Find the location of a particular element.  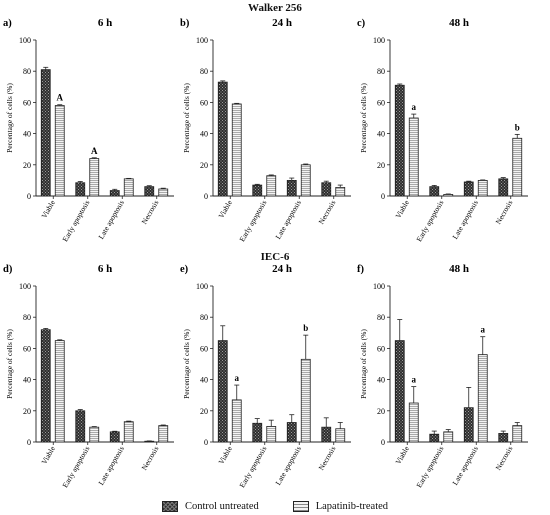

legend-label-lapatinib: Lapatinib-treated is located at coordinates (352, 506).